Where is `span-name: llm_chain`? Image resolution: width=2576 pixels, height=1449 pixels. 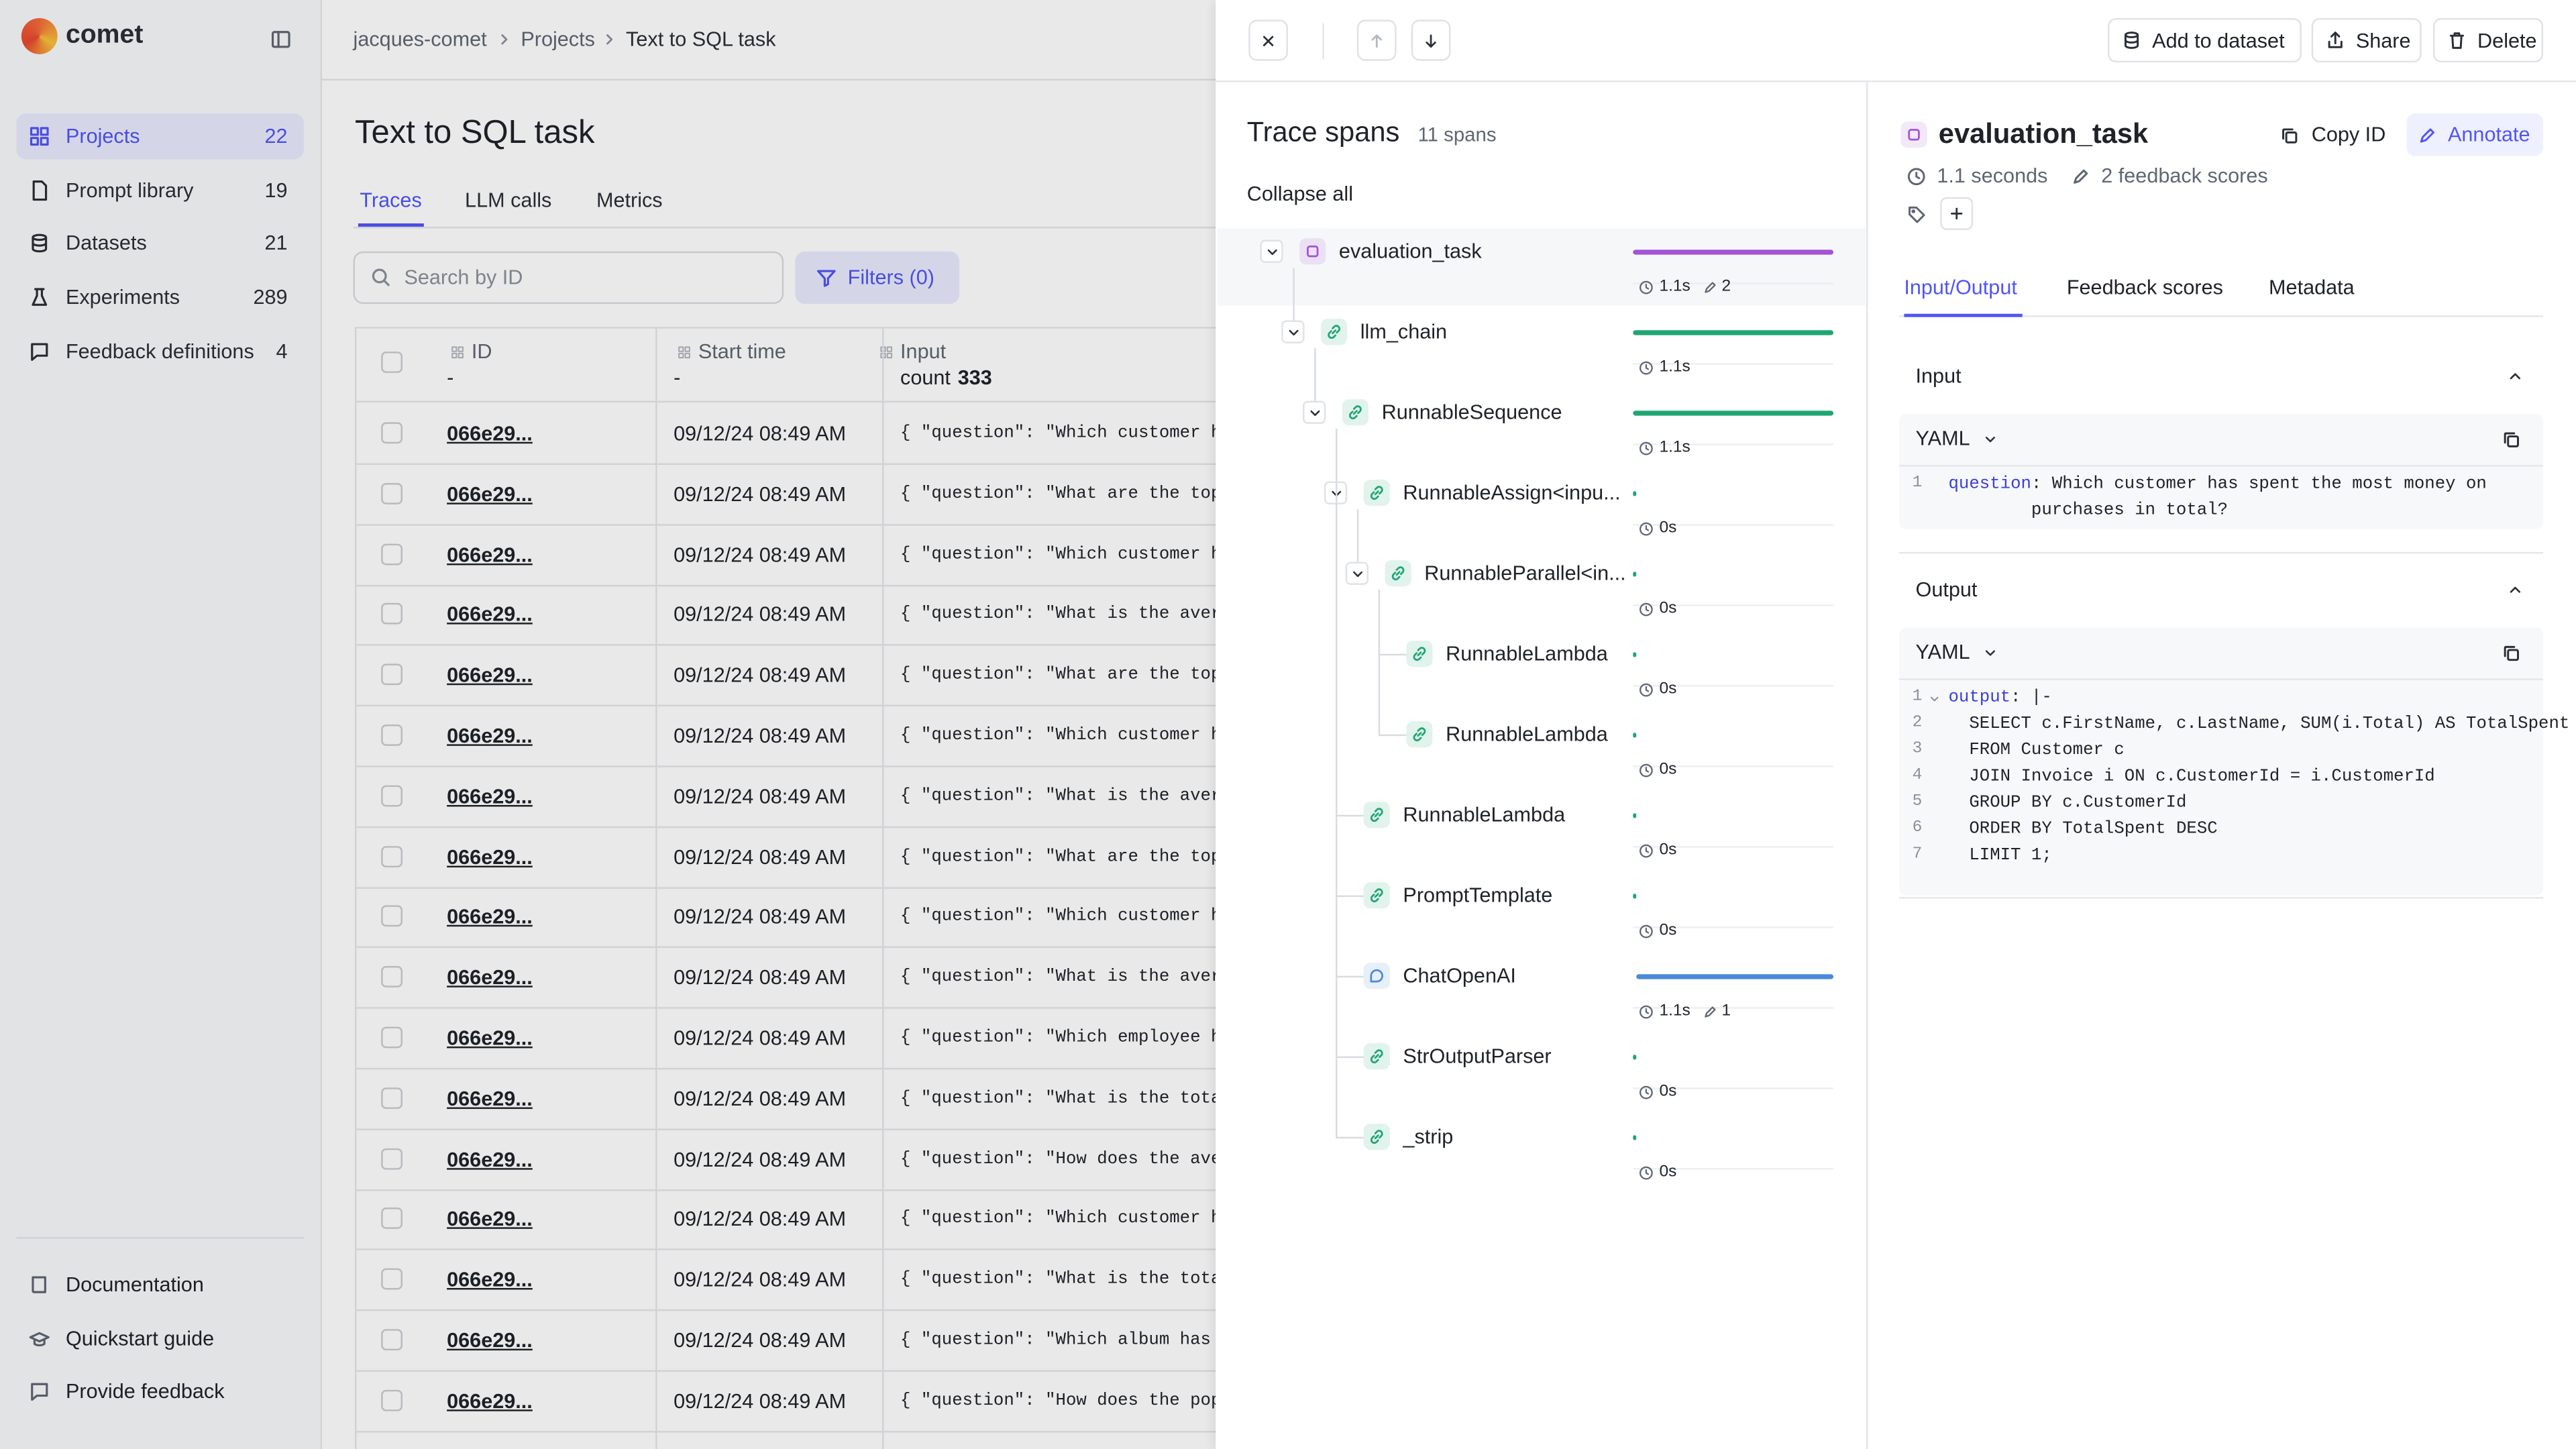 span-name: llm_chain is located at coordinates (1404, 331).